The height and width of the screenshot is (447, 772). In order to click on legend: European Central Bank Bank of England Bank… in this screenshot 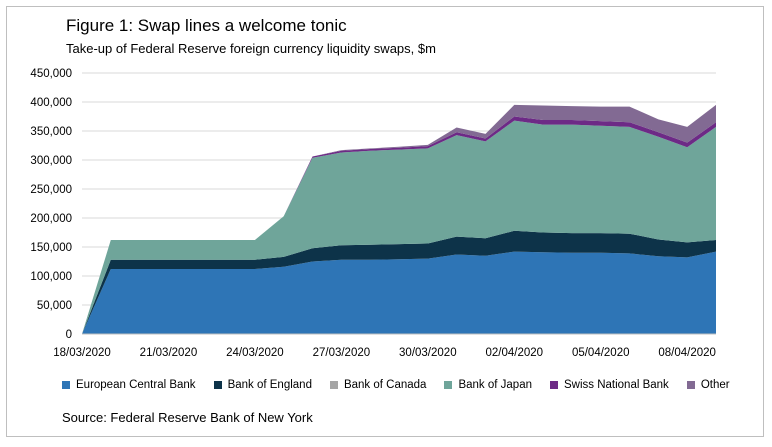, I will do `click(405, 385)`.